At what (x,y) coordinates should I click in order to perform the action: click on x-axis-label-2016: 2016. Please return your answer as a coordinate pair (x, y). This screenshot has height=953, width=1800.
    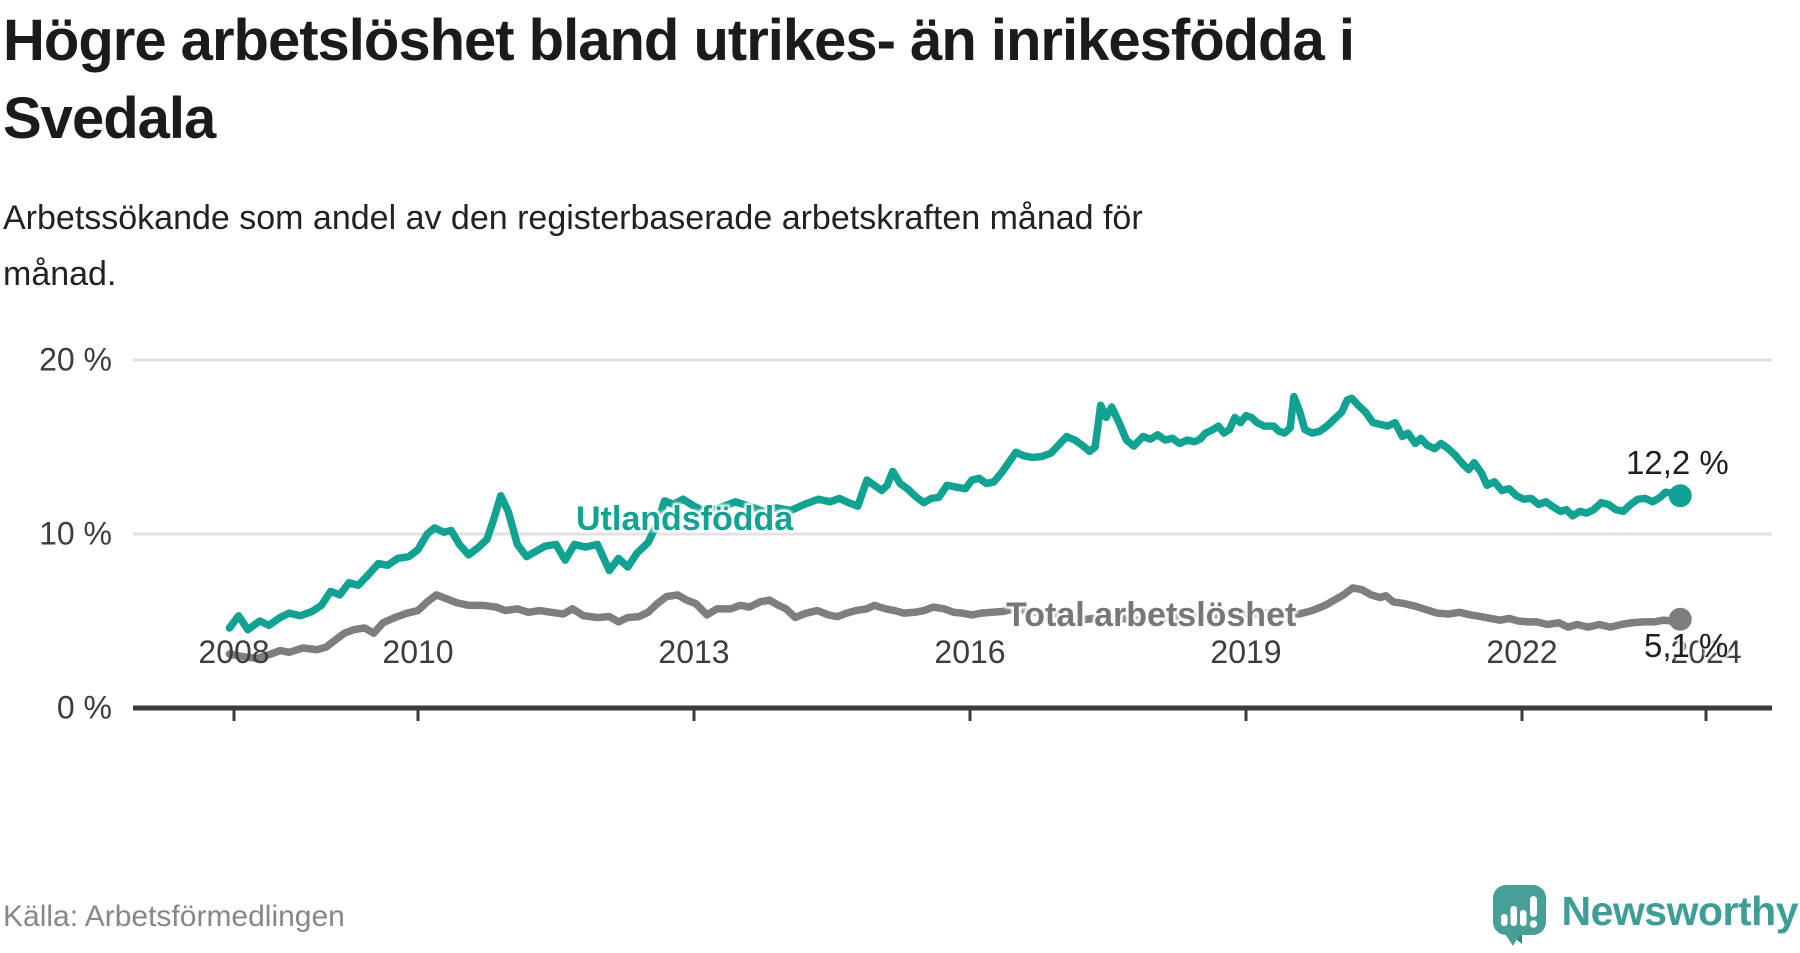
    Looking at the image, I should click on (970, 652).